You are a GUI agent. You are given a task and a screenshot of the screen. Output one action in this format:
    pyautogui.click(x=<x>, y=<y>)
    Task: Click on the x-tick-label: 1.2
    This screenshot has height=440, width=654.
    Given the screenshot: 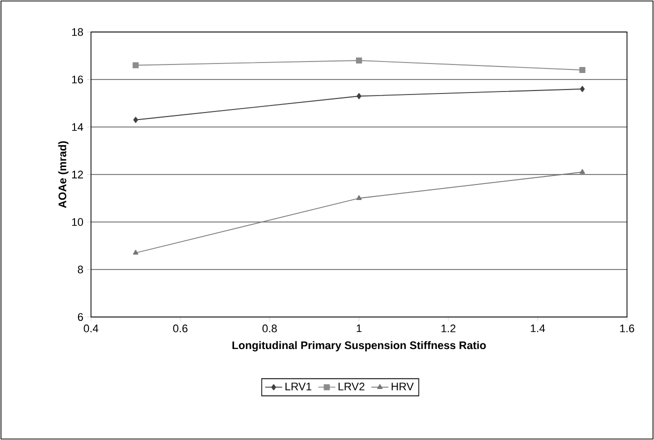 What is the action you would take?
    pyautogui.click(x=449, y=328)
    